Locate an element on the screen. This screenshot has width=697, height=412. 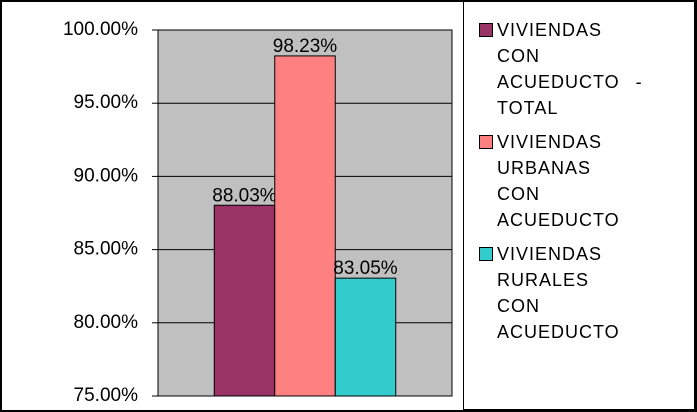
y-tick-label: 75.00% is located at coordinates (106, 395).